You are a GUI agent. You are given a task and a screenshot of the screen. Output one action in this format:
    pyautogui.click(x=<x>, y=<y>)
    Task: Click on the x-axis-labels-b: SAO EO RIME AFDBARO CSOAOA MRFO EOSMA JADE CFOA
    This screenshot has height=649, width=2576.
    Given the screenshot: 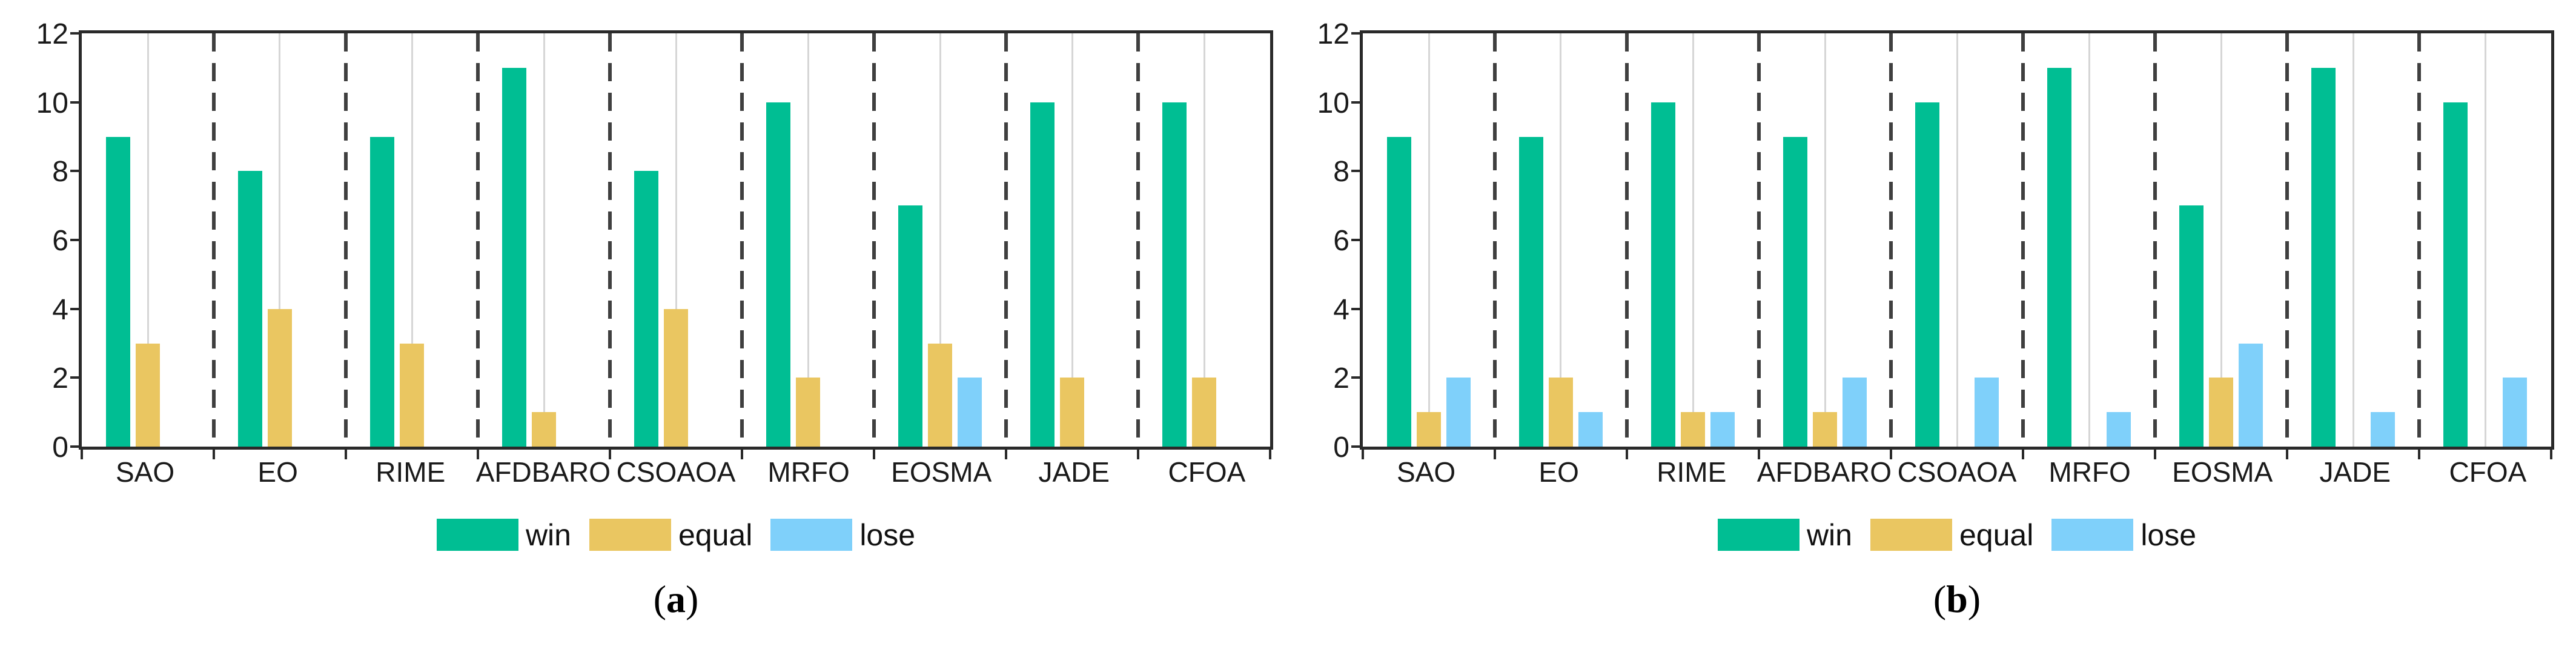 What is the action you would take?
    pyautogui.click(x=1957, y=476)
    